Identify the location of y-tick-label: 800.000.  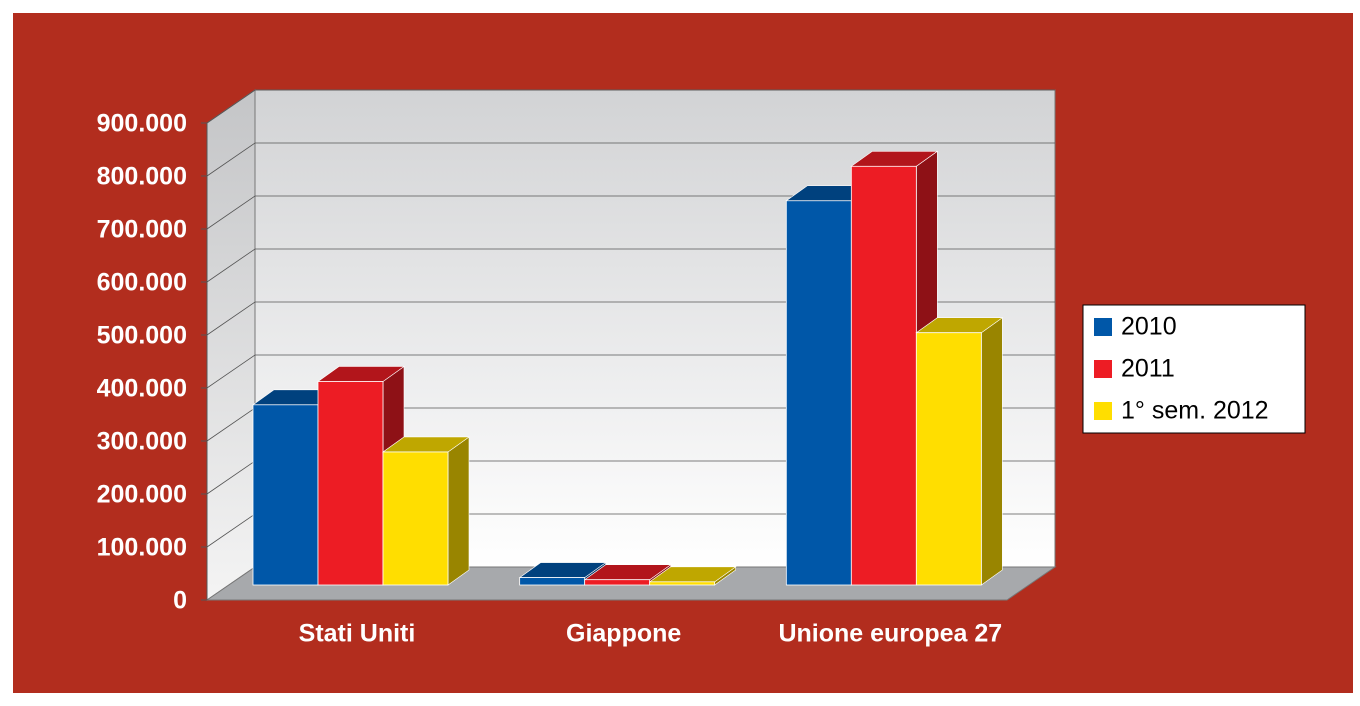
(142, 177).